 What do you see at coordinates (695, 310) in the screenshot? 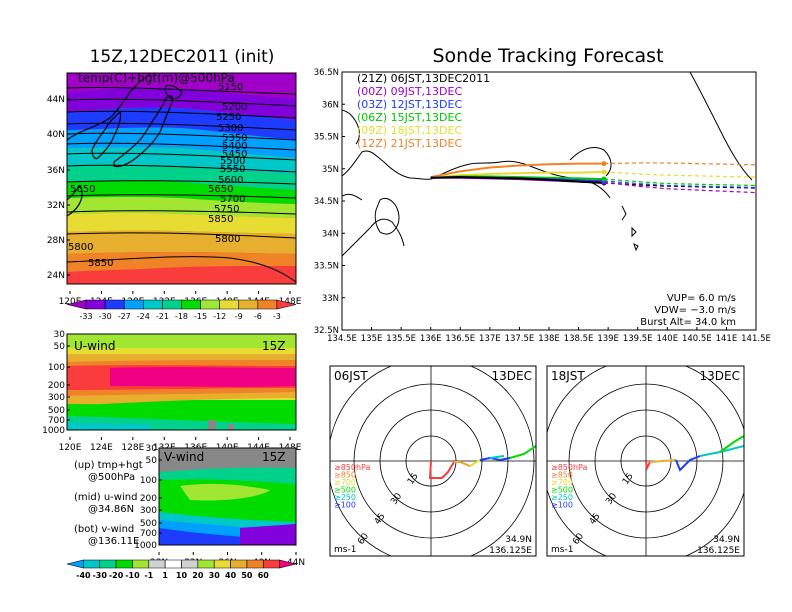
I see `param-vdw: VDW= −3.0 m/s` at bounding box center [695, 310].